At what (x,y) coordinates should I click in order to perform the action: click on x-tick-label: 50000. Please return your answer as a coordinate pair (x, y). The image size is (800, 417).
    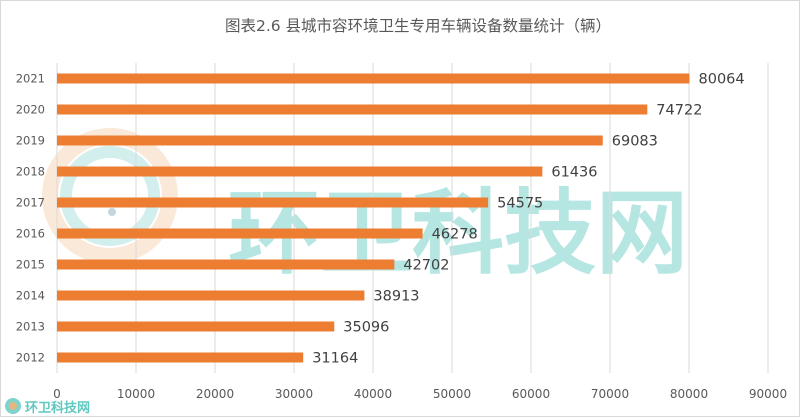
    Looking at the image, I should click on (452, 394).